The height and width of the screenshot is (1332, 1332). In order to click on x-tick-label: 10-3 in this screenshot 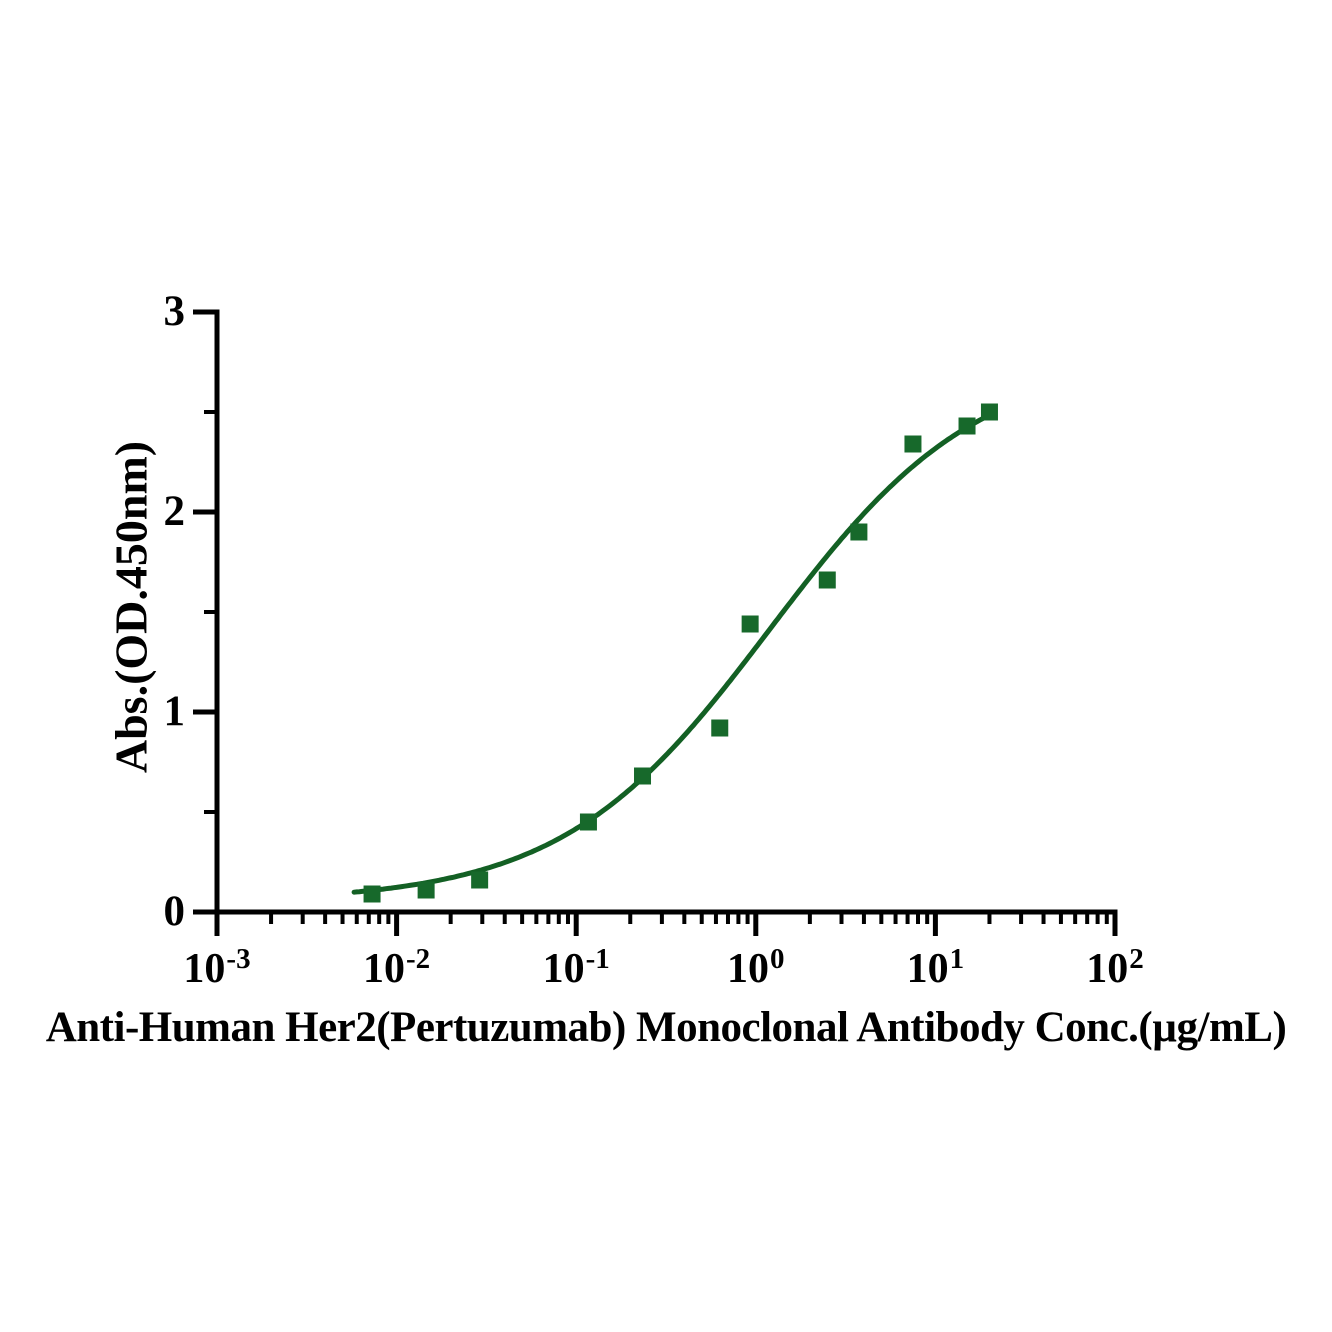, I will do `click(217, 964)`.